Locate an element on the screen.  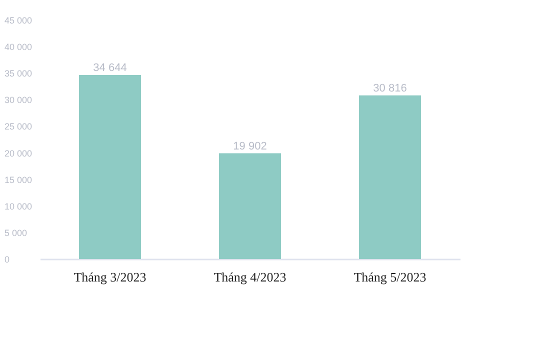
y-tick-label: 10 000 is located at coordinates (18, 206).